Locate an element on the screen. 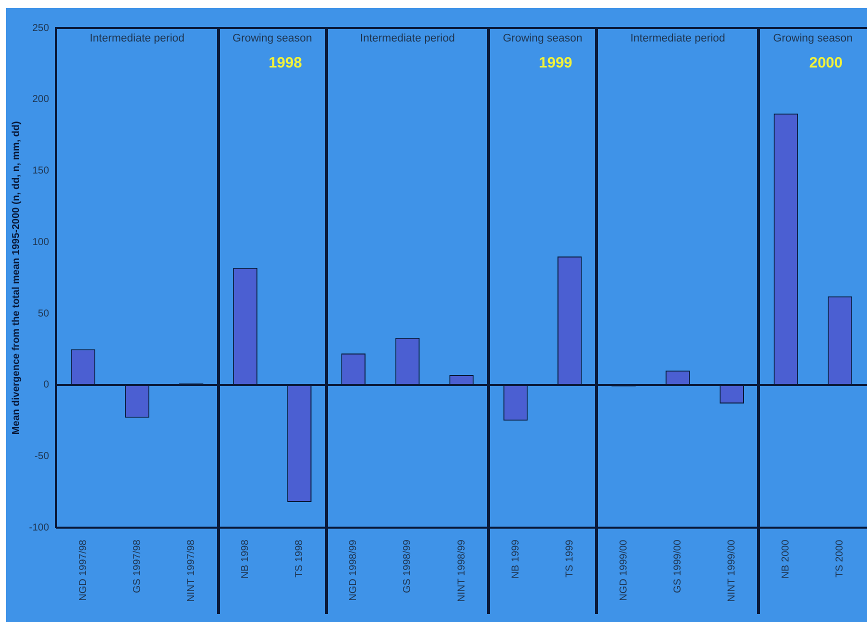 The image size is (867, 622). x-tick-label: GS 1998/99 is located at coordinates (408, 566).